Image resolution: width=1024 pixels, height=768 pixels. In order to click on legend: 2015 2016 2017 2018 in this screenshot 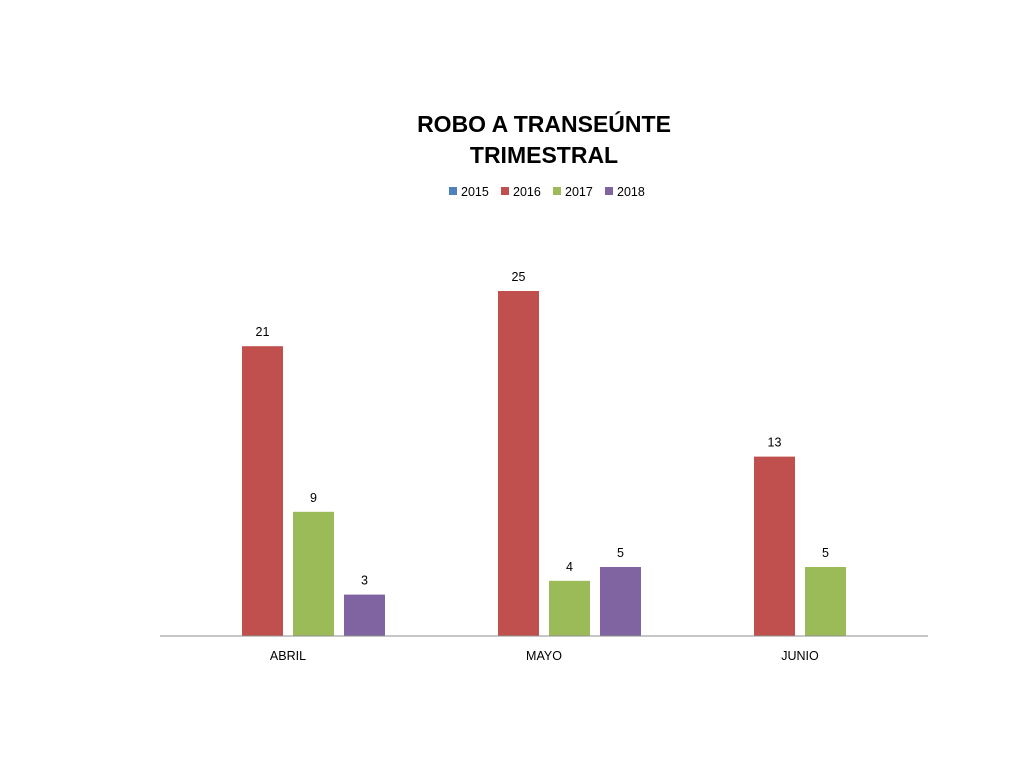, I will do `click(547, 192)`.